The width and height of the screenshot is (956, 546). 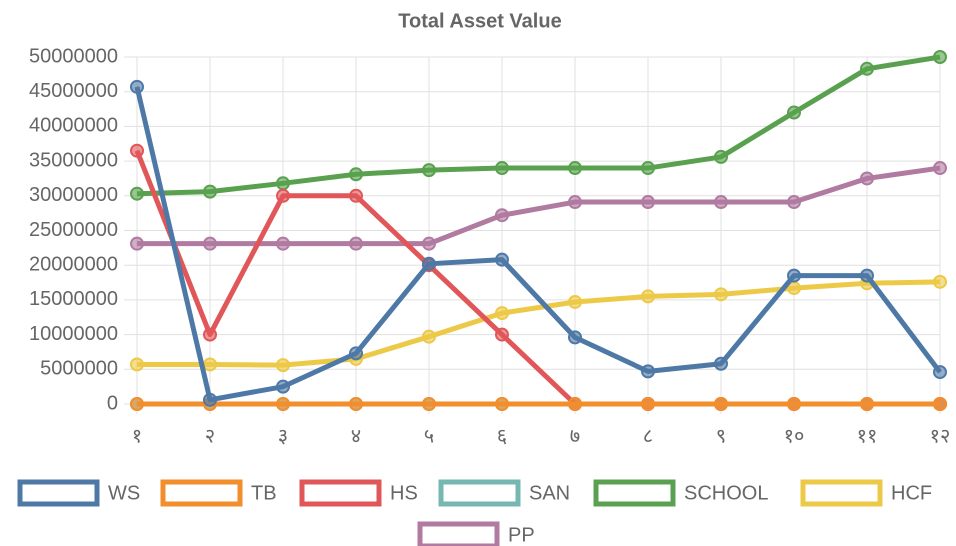 What do you see at coordinates (283, 436) in the screenshot?
I see `x-tick-label: ३` at bounding box center [283, 436].